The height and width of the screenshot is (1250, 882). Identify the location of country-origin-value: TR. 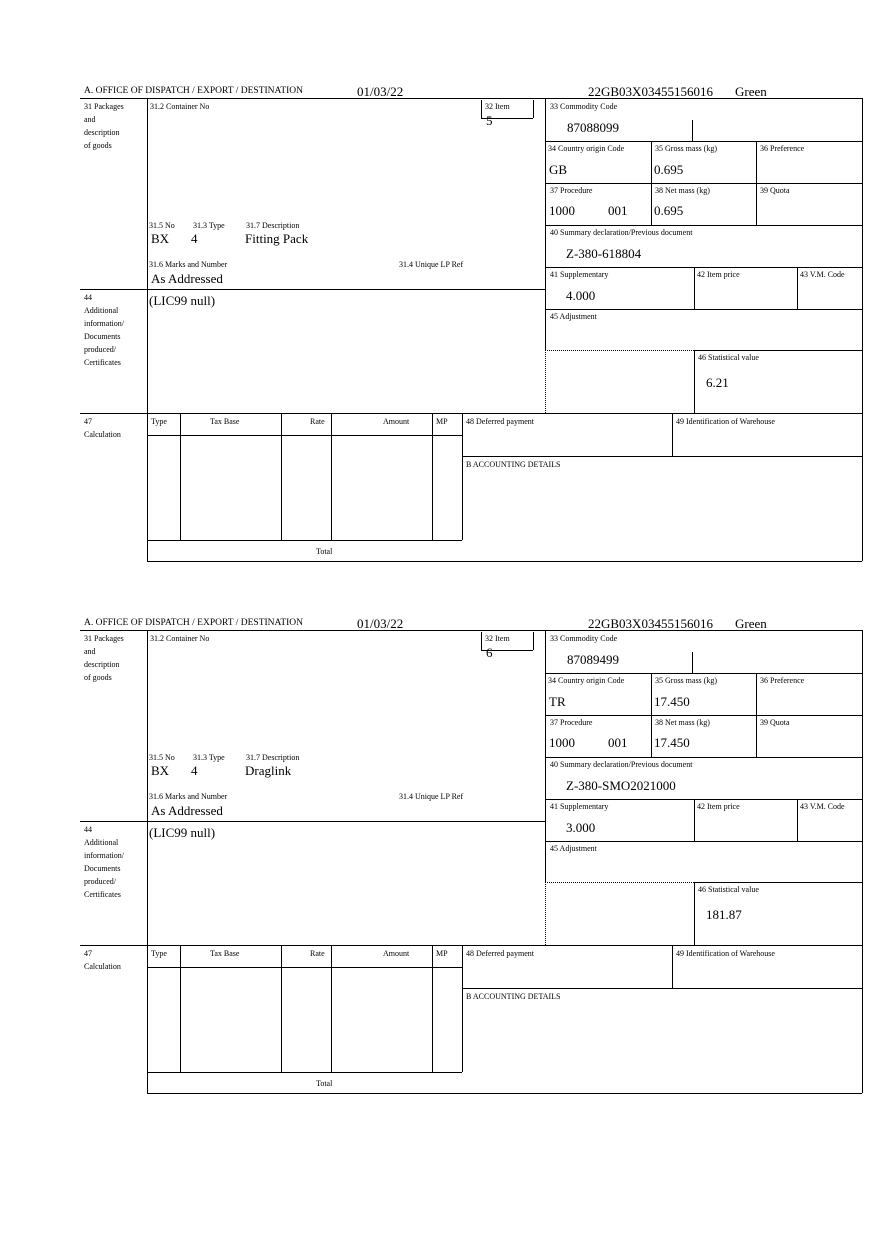
(557, 701).